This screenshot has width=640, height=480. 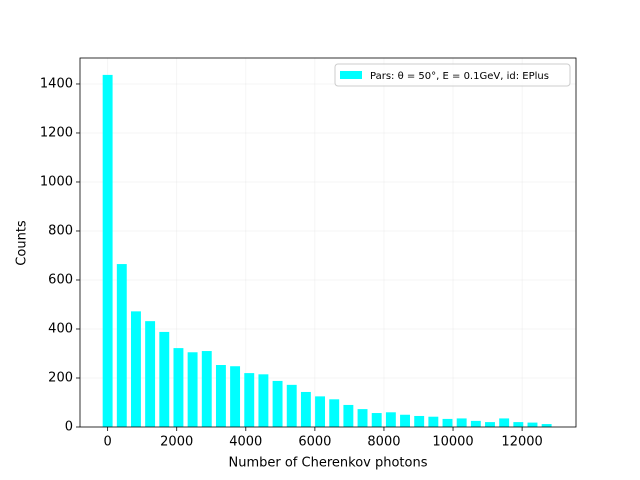 What do you see at coordinates (56, 181) in the screenshot?
I see `y-tick-label: 1000` at bounding box center [56, 181].